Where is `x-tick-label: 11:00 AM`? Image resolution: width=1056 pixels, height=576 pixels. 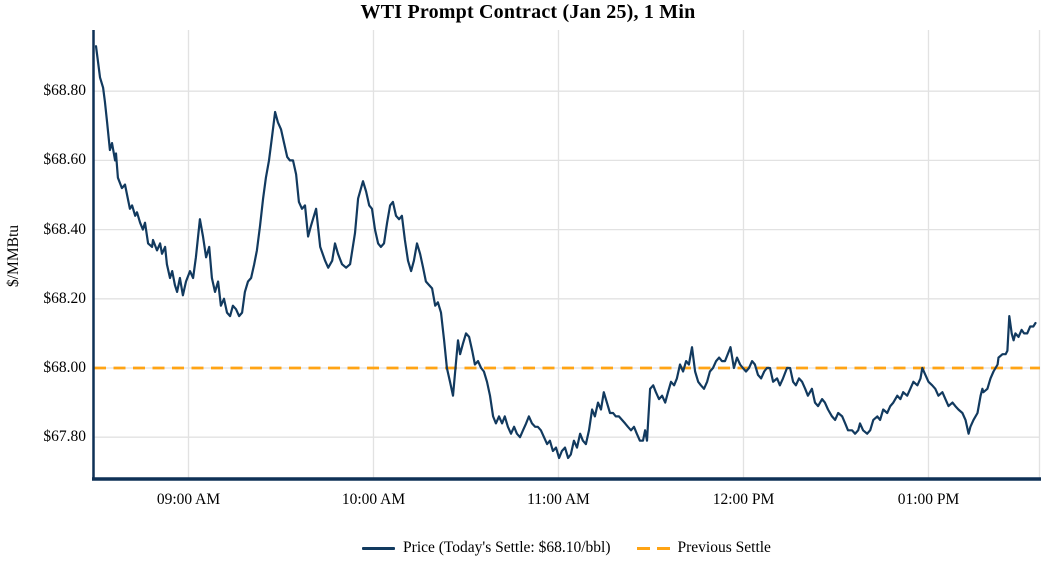 x-tick-label: 11:00 AM is located at coordinates (558, 499).